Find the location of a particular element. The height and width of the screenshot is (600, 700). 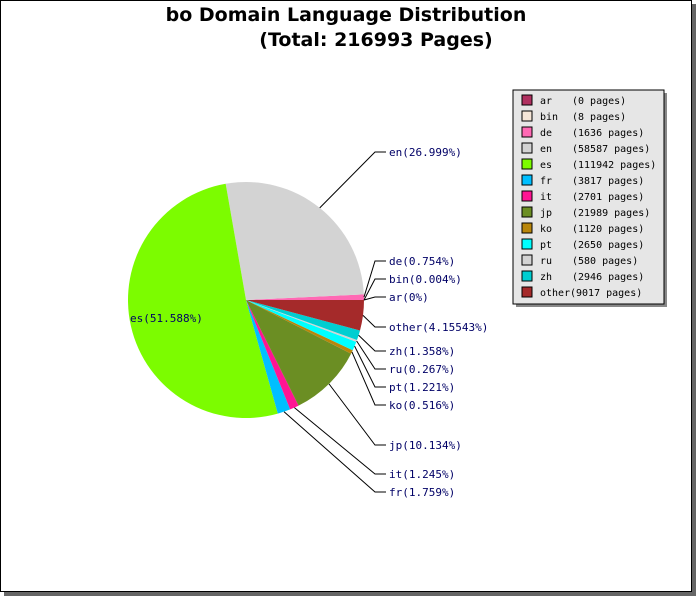

legend-code-it: it is located at coordinates (546, 197).